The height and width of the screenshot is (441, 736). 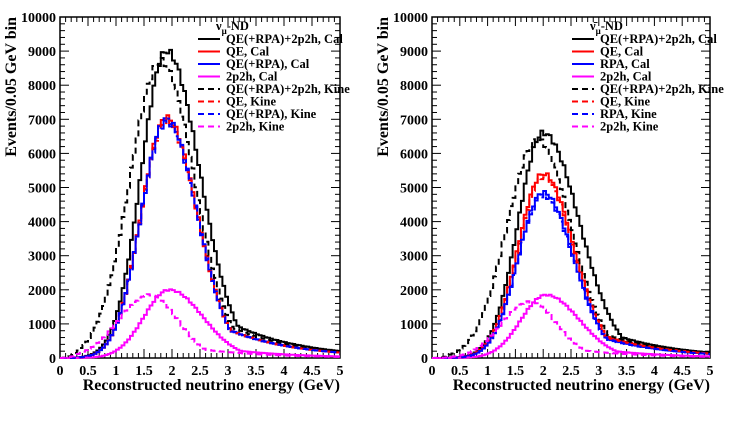 What do you see at coordinates (628, 114) in the screenshot?
I see `legend-entry-7: RPA, Kine` at bounding box center [628, 114].